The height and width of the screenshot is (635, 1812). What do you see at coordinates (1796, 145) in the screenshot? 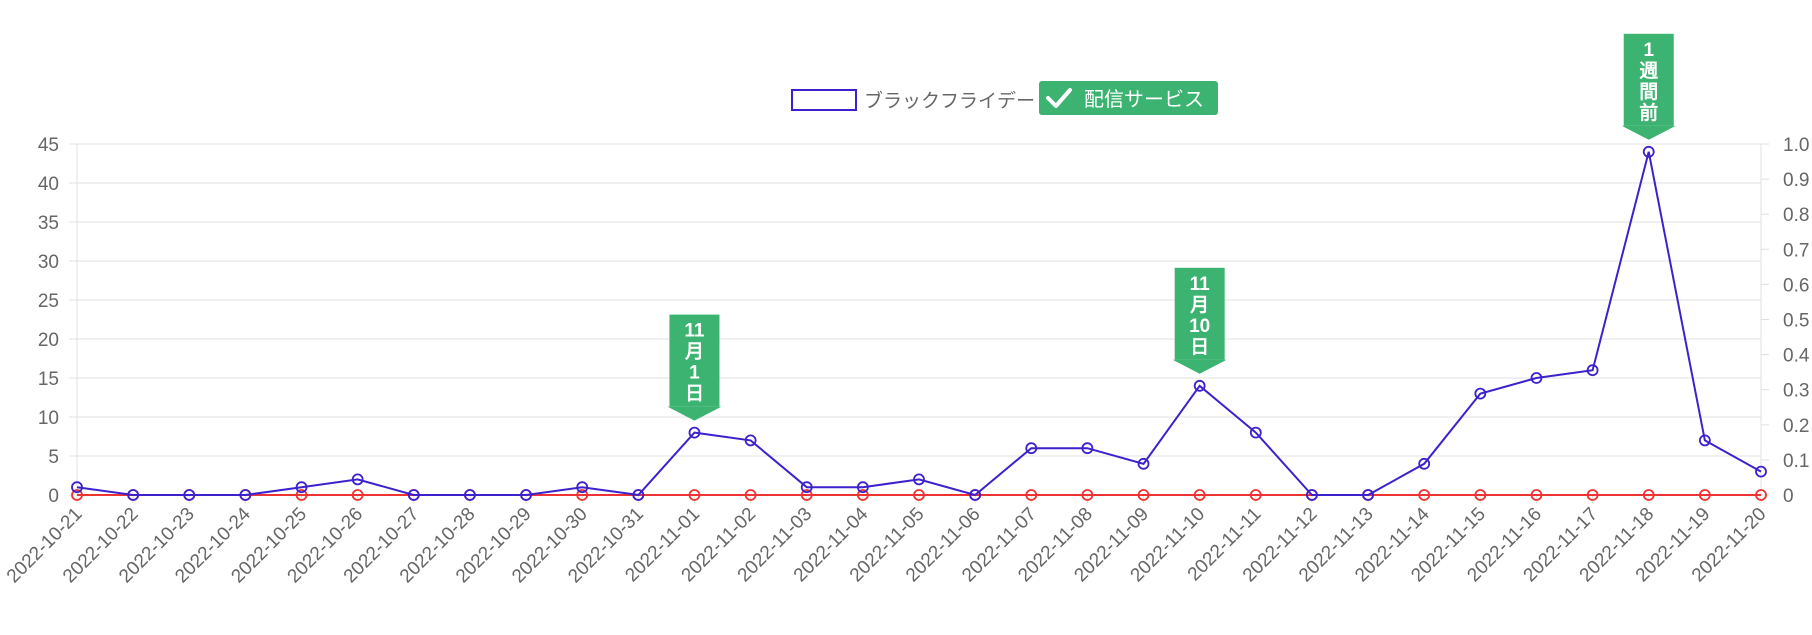
I see `right-y-tick-label: 1.0` at bounding box center [1796, 145].